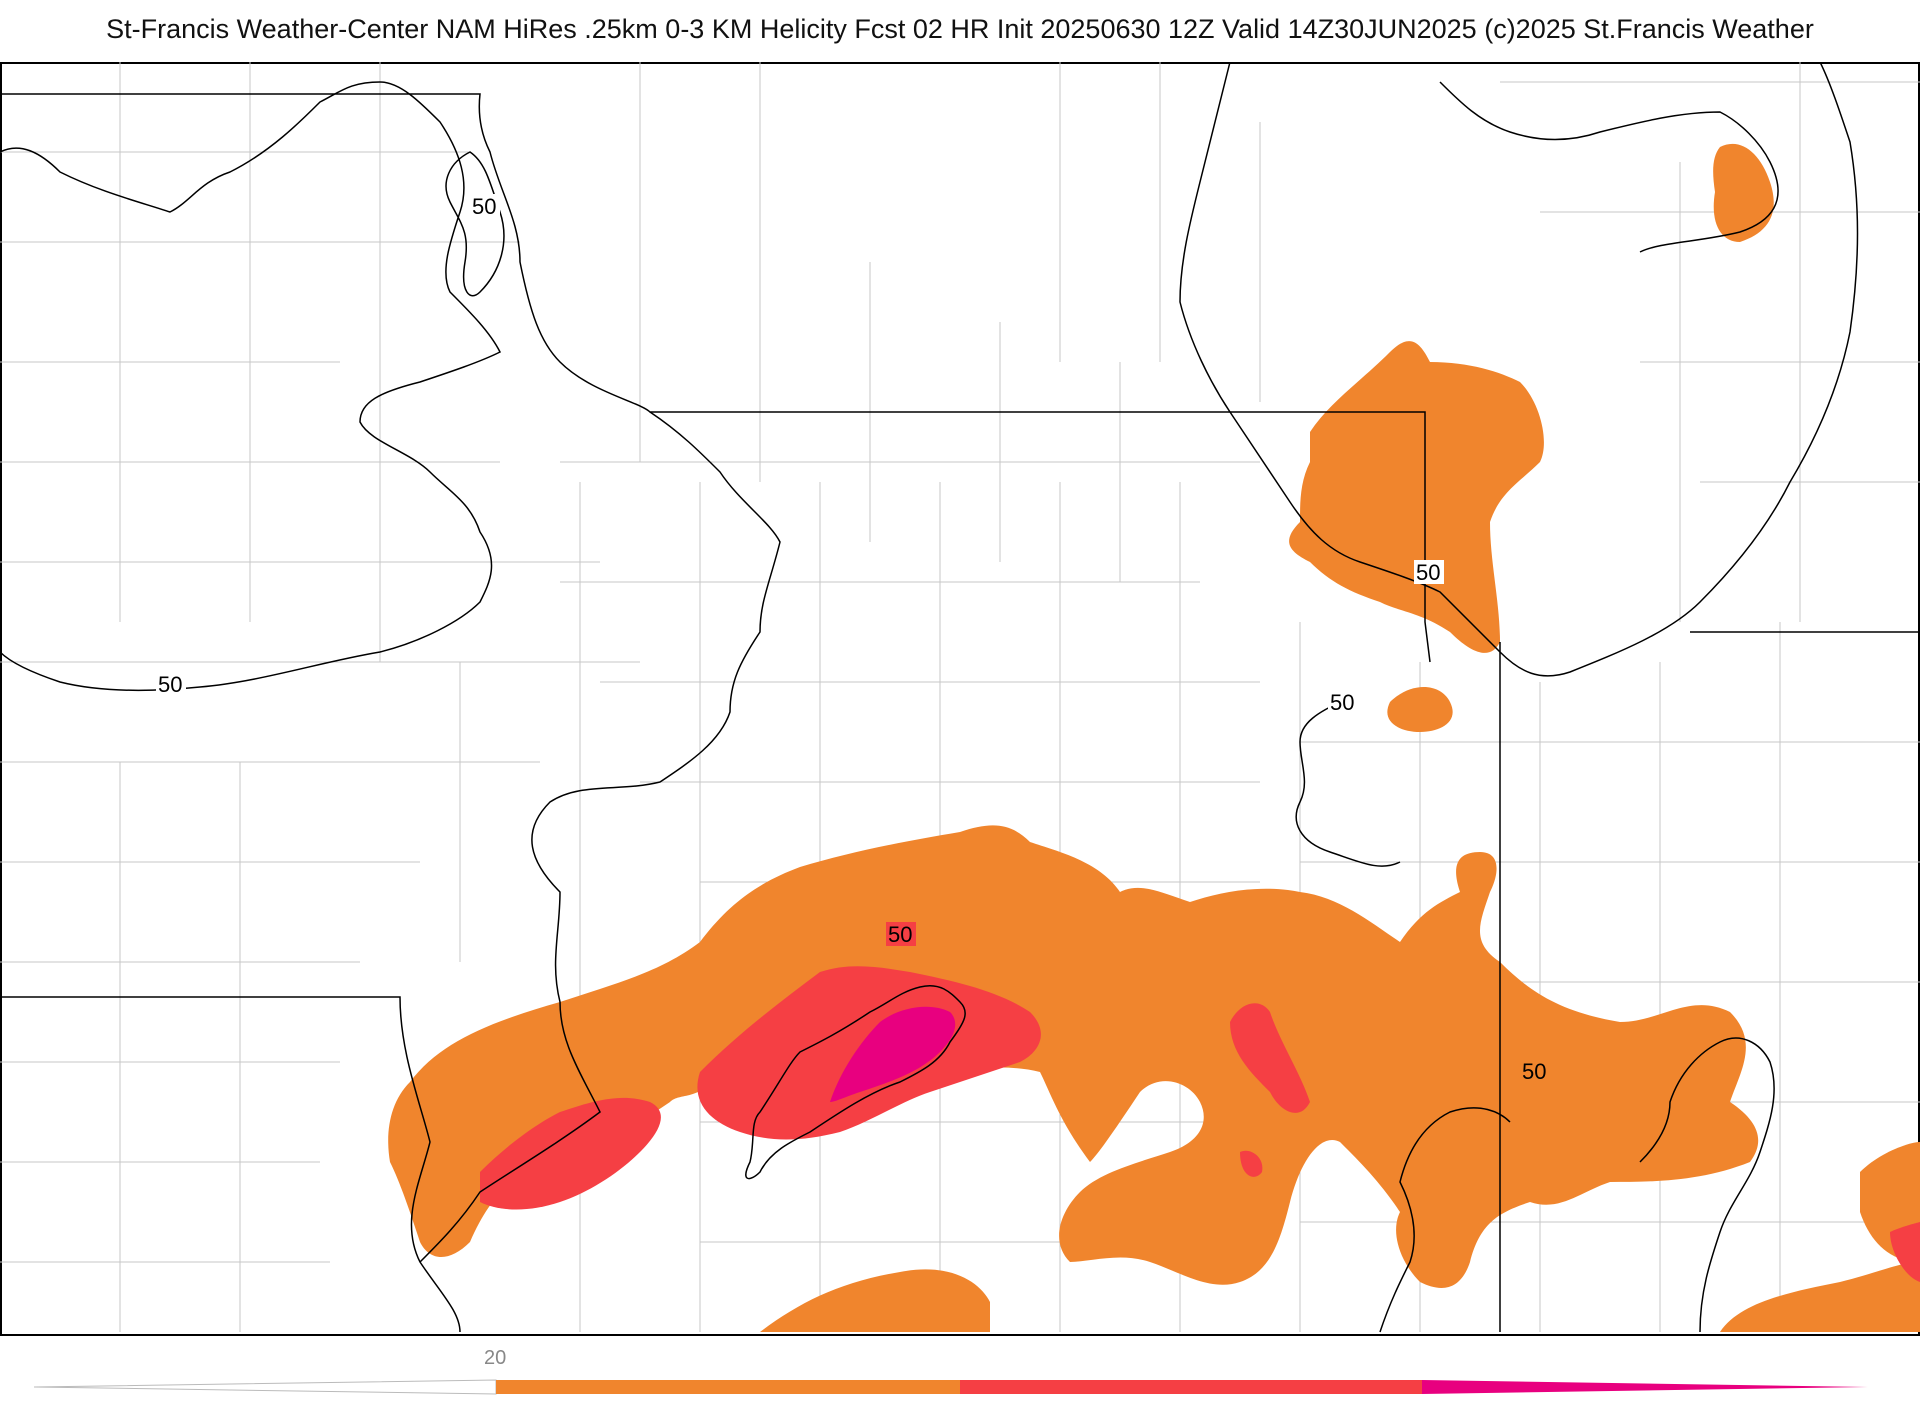 Image resolution: width=1920 pixels, height=1405 pixels. Describe the element at coordinates (251, 386) in the screenshot. I see `contour-northwest` at that location.